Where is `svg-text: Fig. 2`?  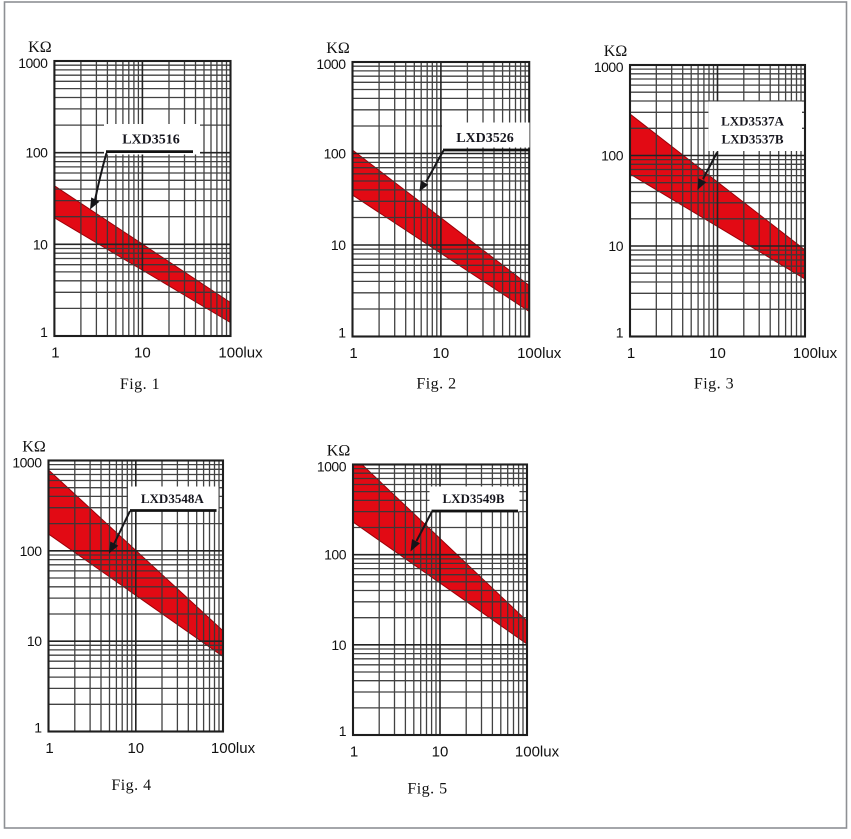 svg-text: Fig. 2 is located at coordinates (436, 384).